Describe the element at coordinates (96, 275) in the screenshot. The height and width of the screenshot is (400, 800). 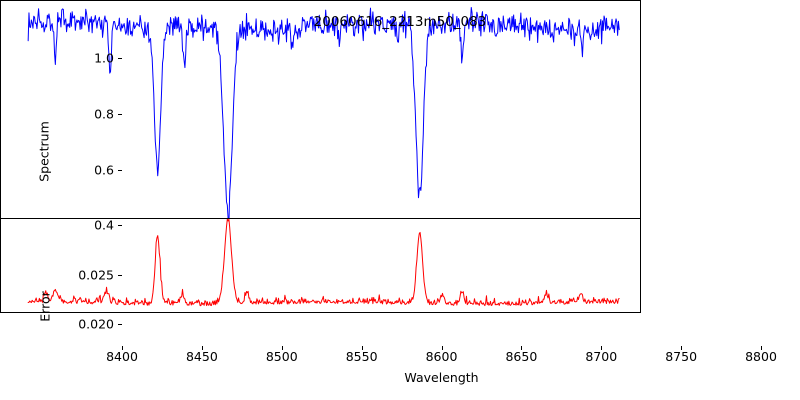
I see `y-tick-label-error: 0.025` at that location.